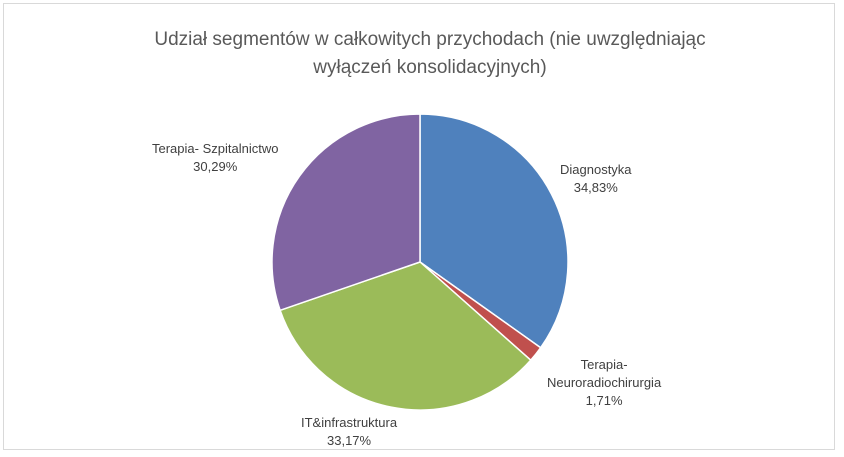 The width and height of the screenshot is (844, 457). I want to click on slice-label-szpitalnictwo: Terapia- Szpitalnictwo 30,29%, so click(215, 158).